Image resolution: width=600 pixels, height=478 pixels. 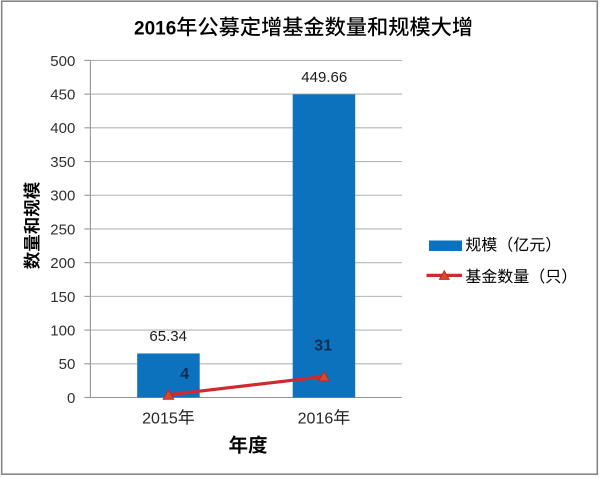 I want to click on svg-text: 2015, so click(x=160, y=418).